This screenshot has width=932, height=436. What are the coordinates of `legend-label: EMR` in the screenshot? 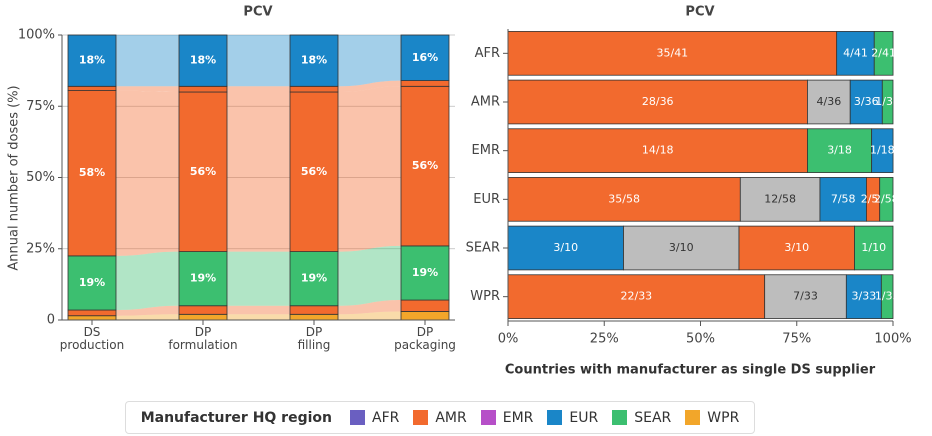 It's located at (518, 417).